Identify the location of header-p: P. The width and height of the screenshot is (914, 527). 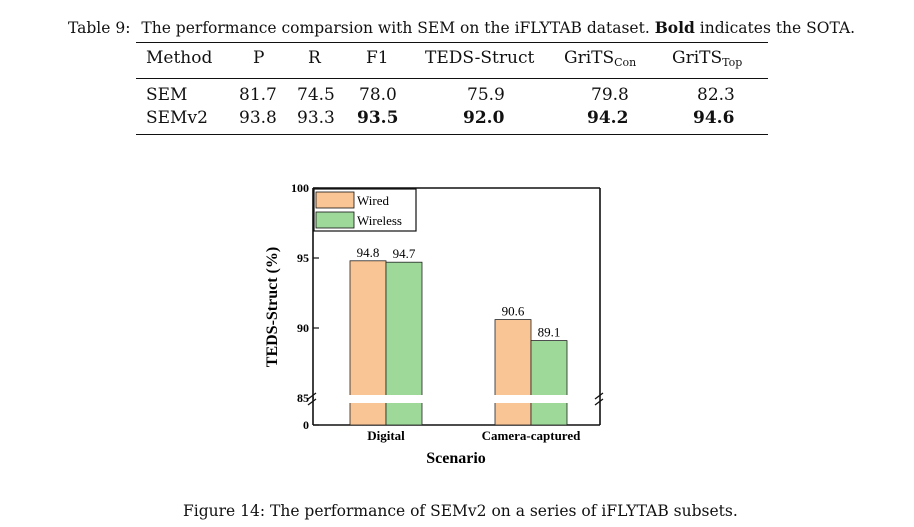
(259, 58).